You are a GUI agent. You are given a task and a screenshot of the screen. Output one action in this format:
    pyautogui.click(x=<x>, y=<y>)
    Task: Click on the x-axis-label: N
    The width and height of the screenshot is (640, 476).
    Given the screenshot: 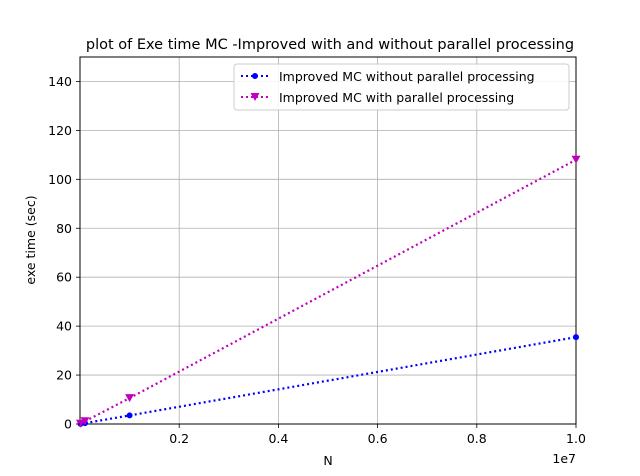 What is the action you would take?
    pyautogui.click(x=327, y=460)
    